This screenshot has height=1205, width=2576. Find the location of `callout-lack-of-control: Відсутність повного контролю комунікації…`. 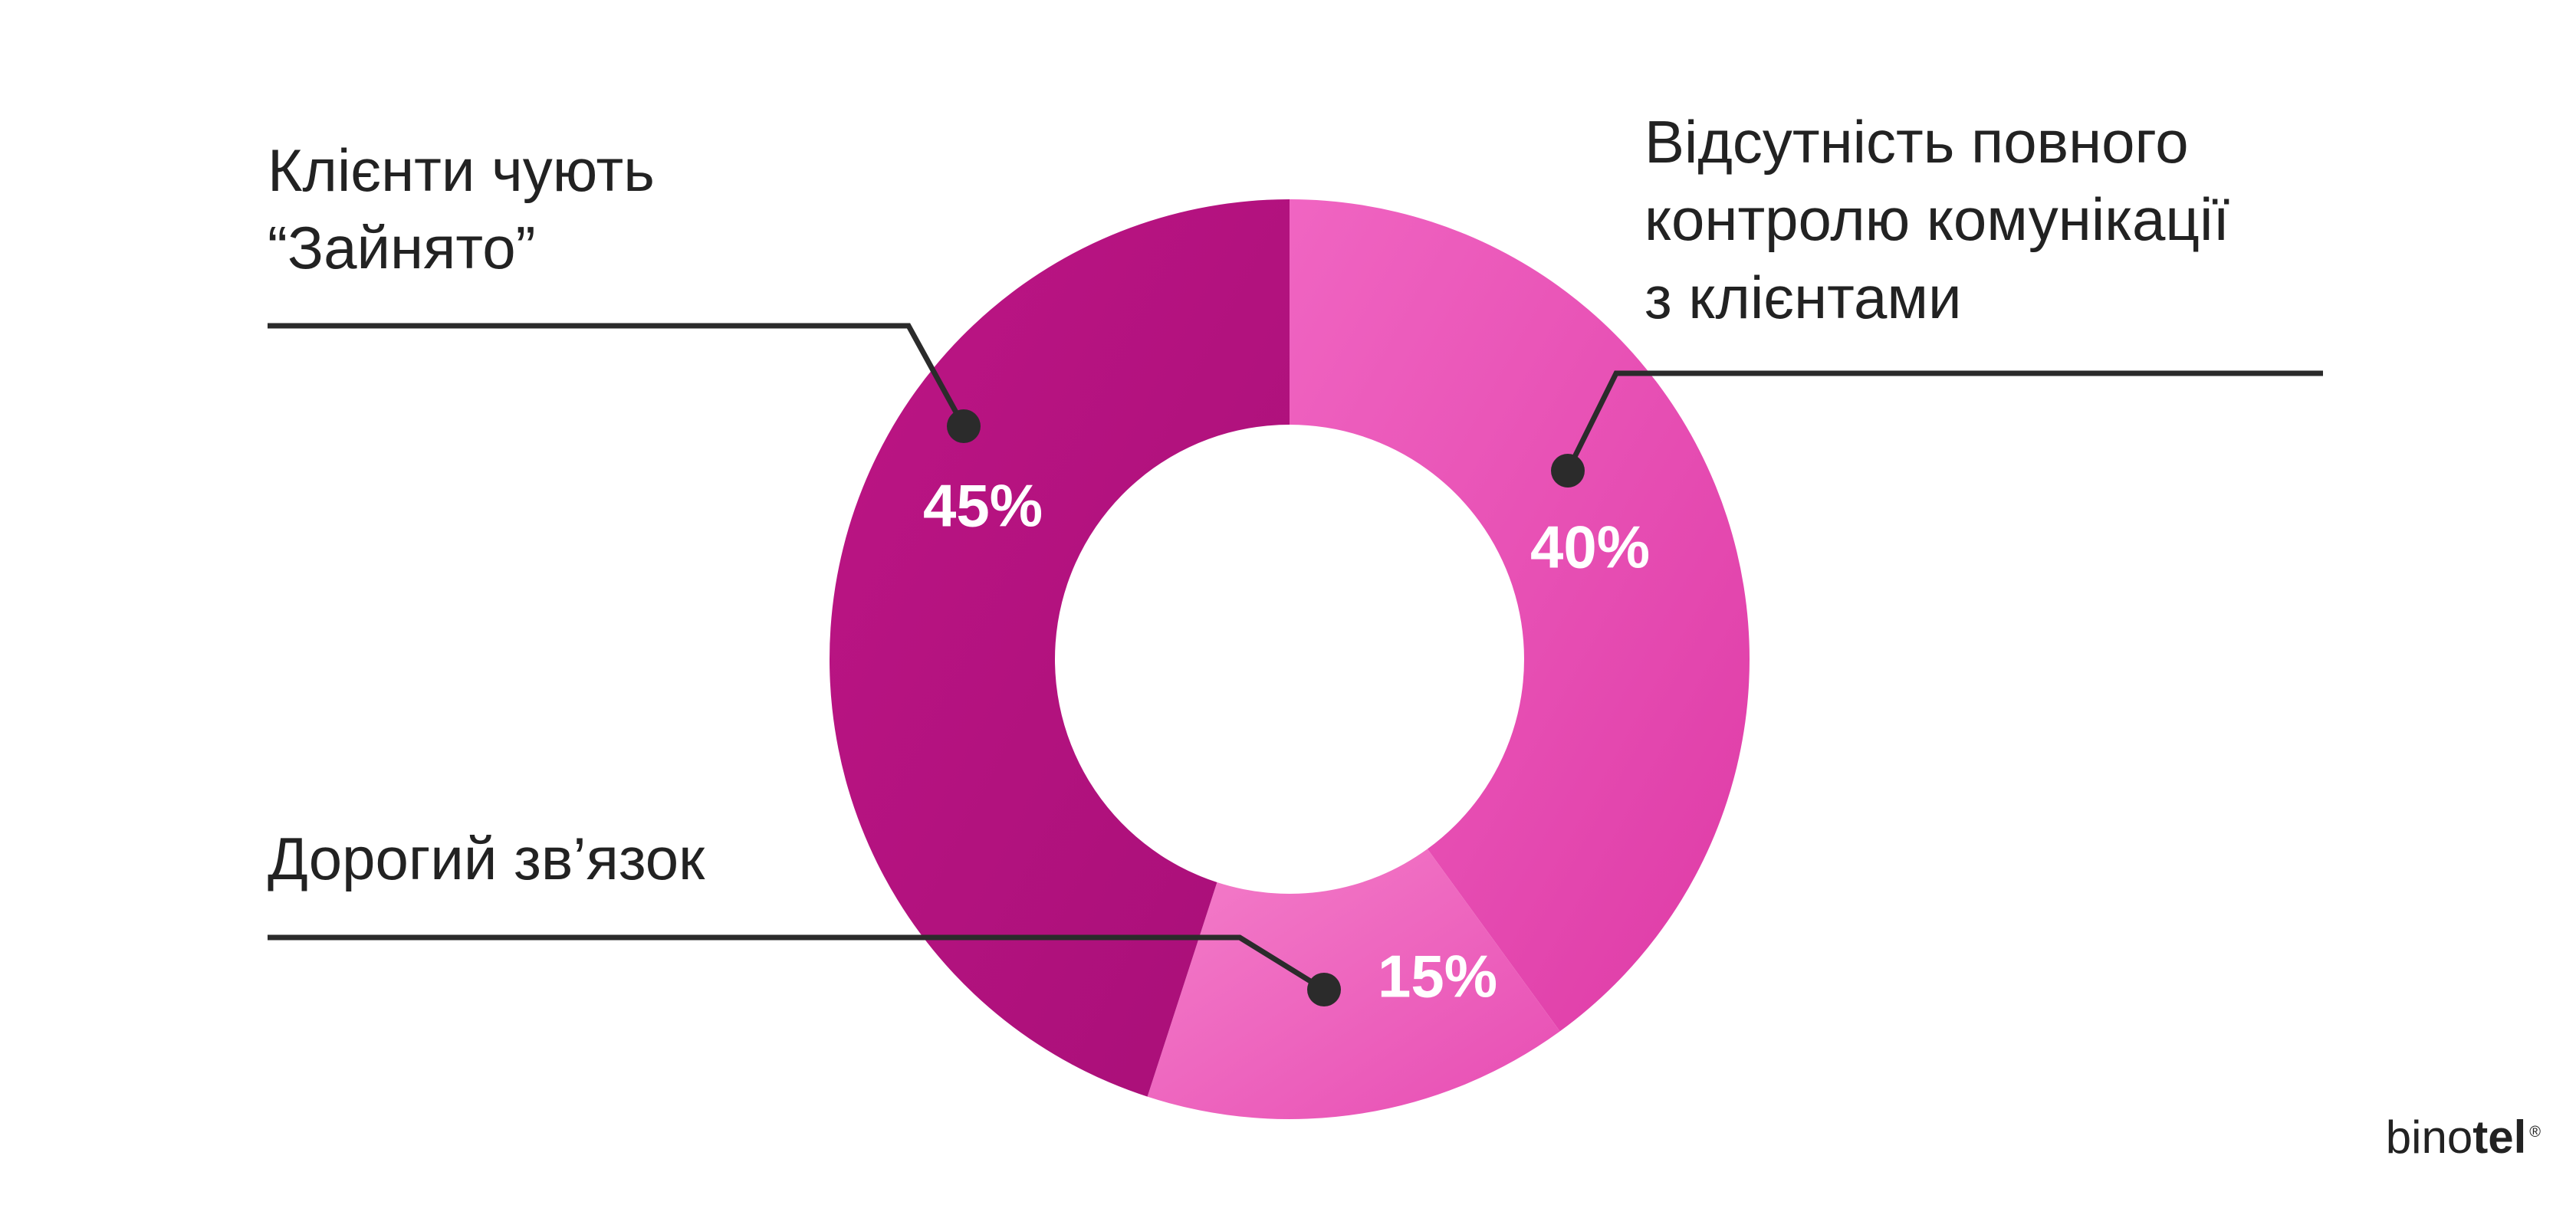

callout-lack-of-control: Відсутність повного контролю комунікації… is located at coordinates (2066, 220).